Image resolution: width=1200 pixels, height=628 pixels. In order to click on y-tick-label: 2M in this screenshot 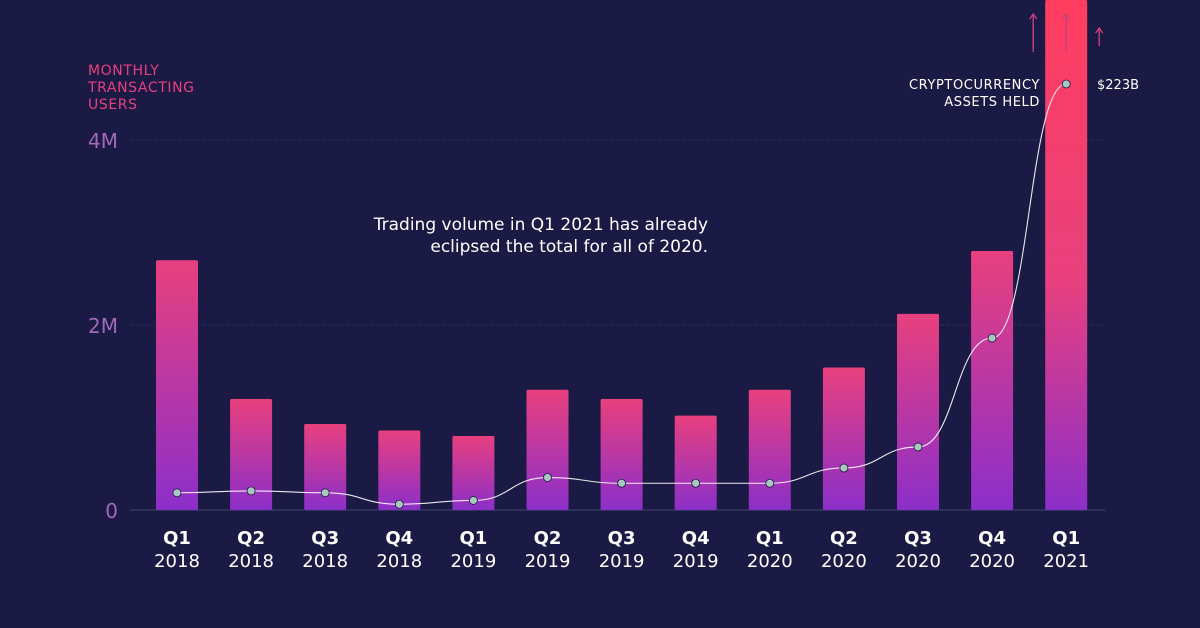, I will do `click(103, 326)`.